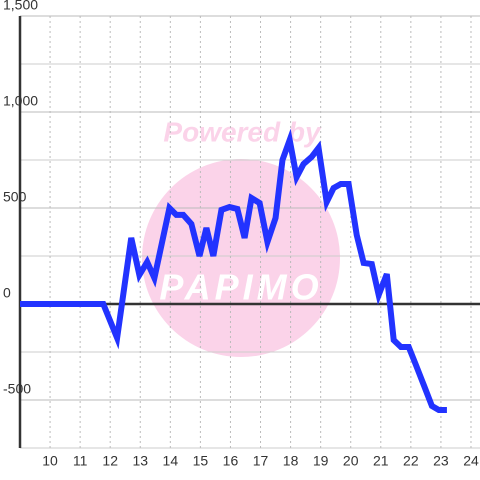  What do you see at coordinates (291, 461) in the screenshot?
I see `x-tick-label: 18` at bounding box center [291, 461].